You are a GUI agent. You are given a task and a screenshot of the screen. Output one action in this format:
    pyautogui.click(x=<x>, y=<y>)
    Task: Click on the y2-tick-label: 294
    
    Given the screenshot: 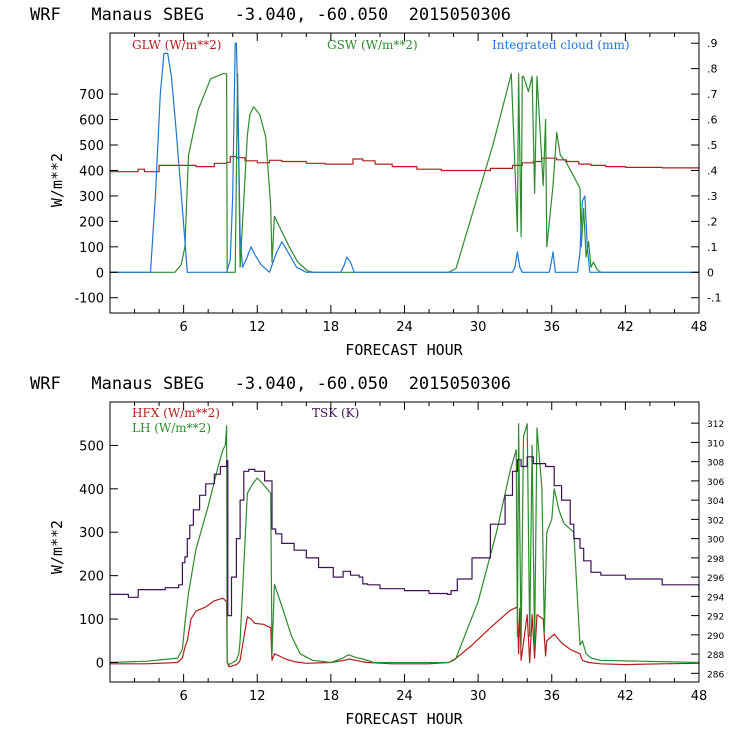 What is the action you would take?
    pyautogui.click(x=715, y=598)
    